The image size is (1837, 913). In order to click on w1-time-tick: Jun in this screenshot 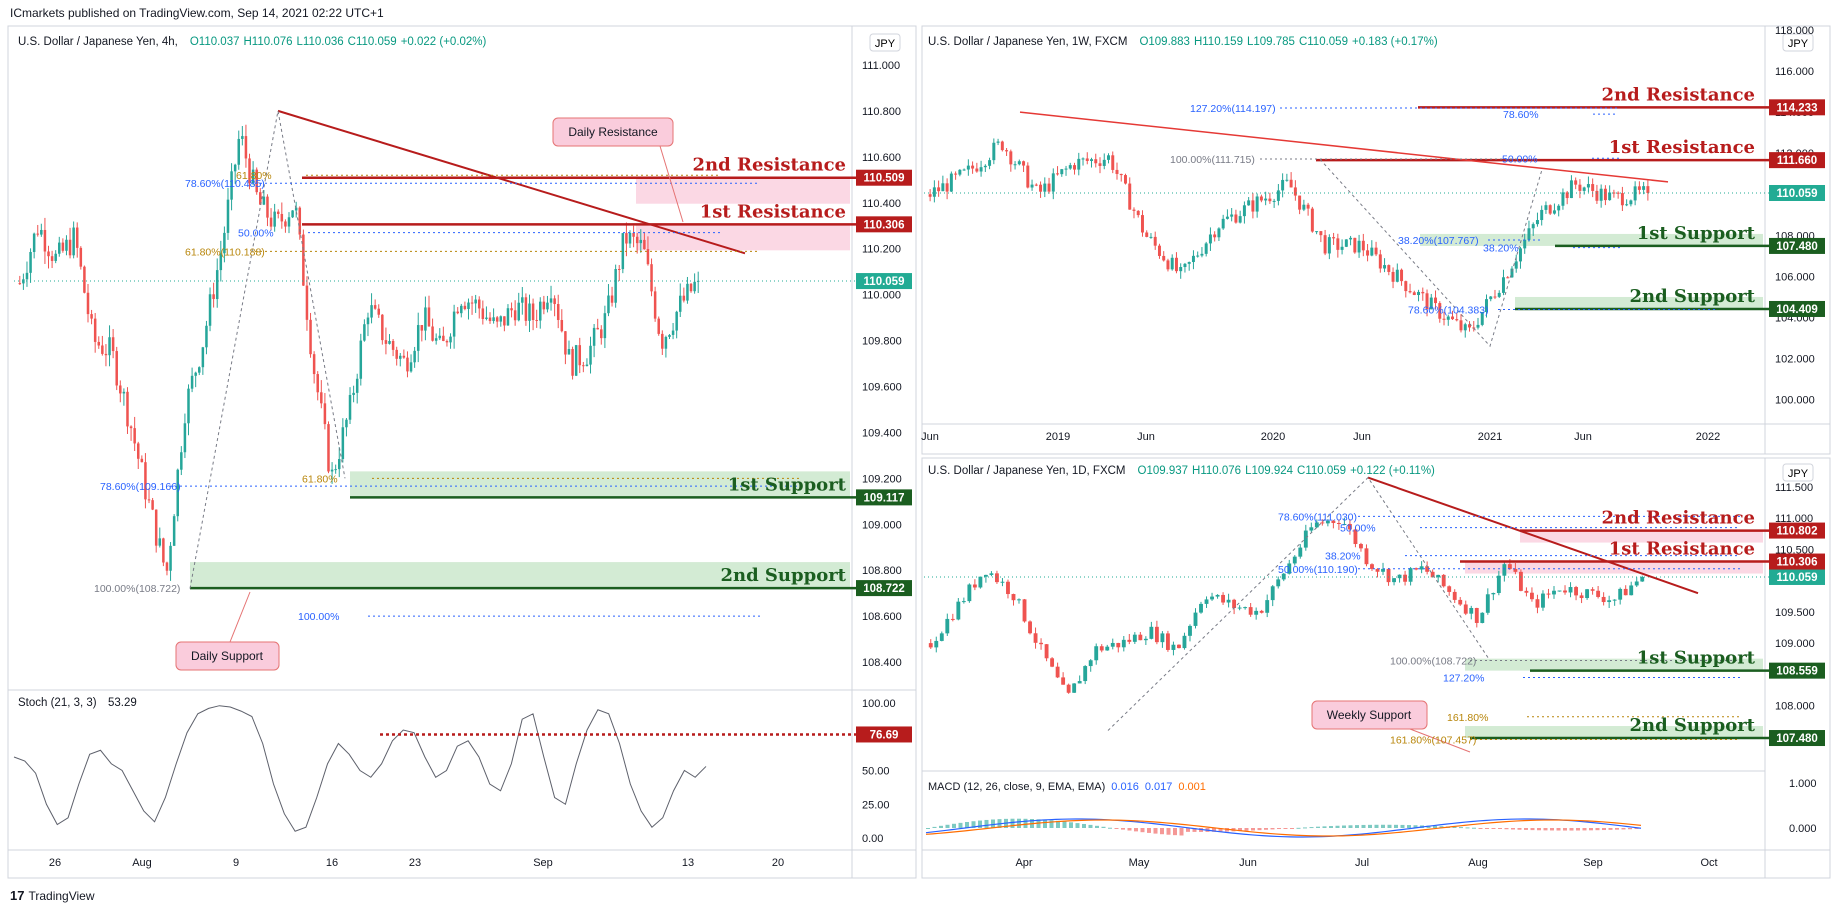, I will do `click(1362, 437)`.